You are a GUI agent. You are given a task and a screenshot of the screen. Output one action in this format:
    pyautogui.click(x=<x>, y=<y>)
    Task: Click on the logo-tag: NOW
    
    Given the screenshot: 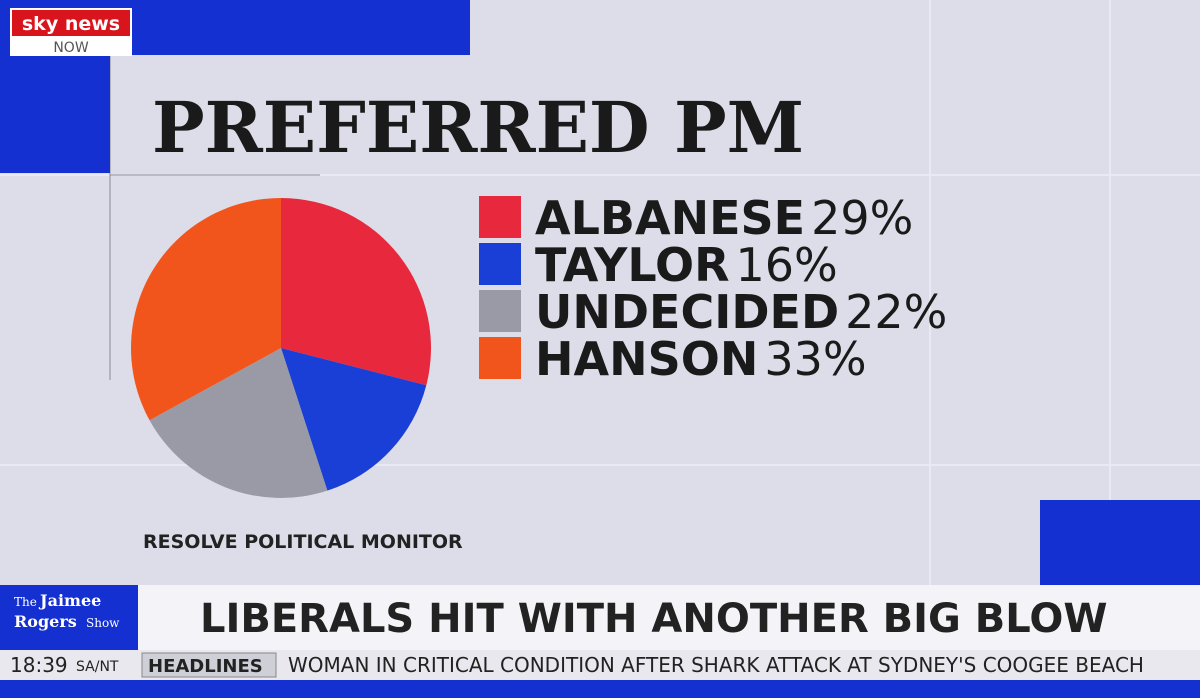 What is the action you would take?
    pyautogui.click(x=70, y=48)
    